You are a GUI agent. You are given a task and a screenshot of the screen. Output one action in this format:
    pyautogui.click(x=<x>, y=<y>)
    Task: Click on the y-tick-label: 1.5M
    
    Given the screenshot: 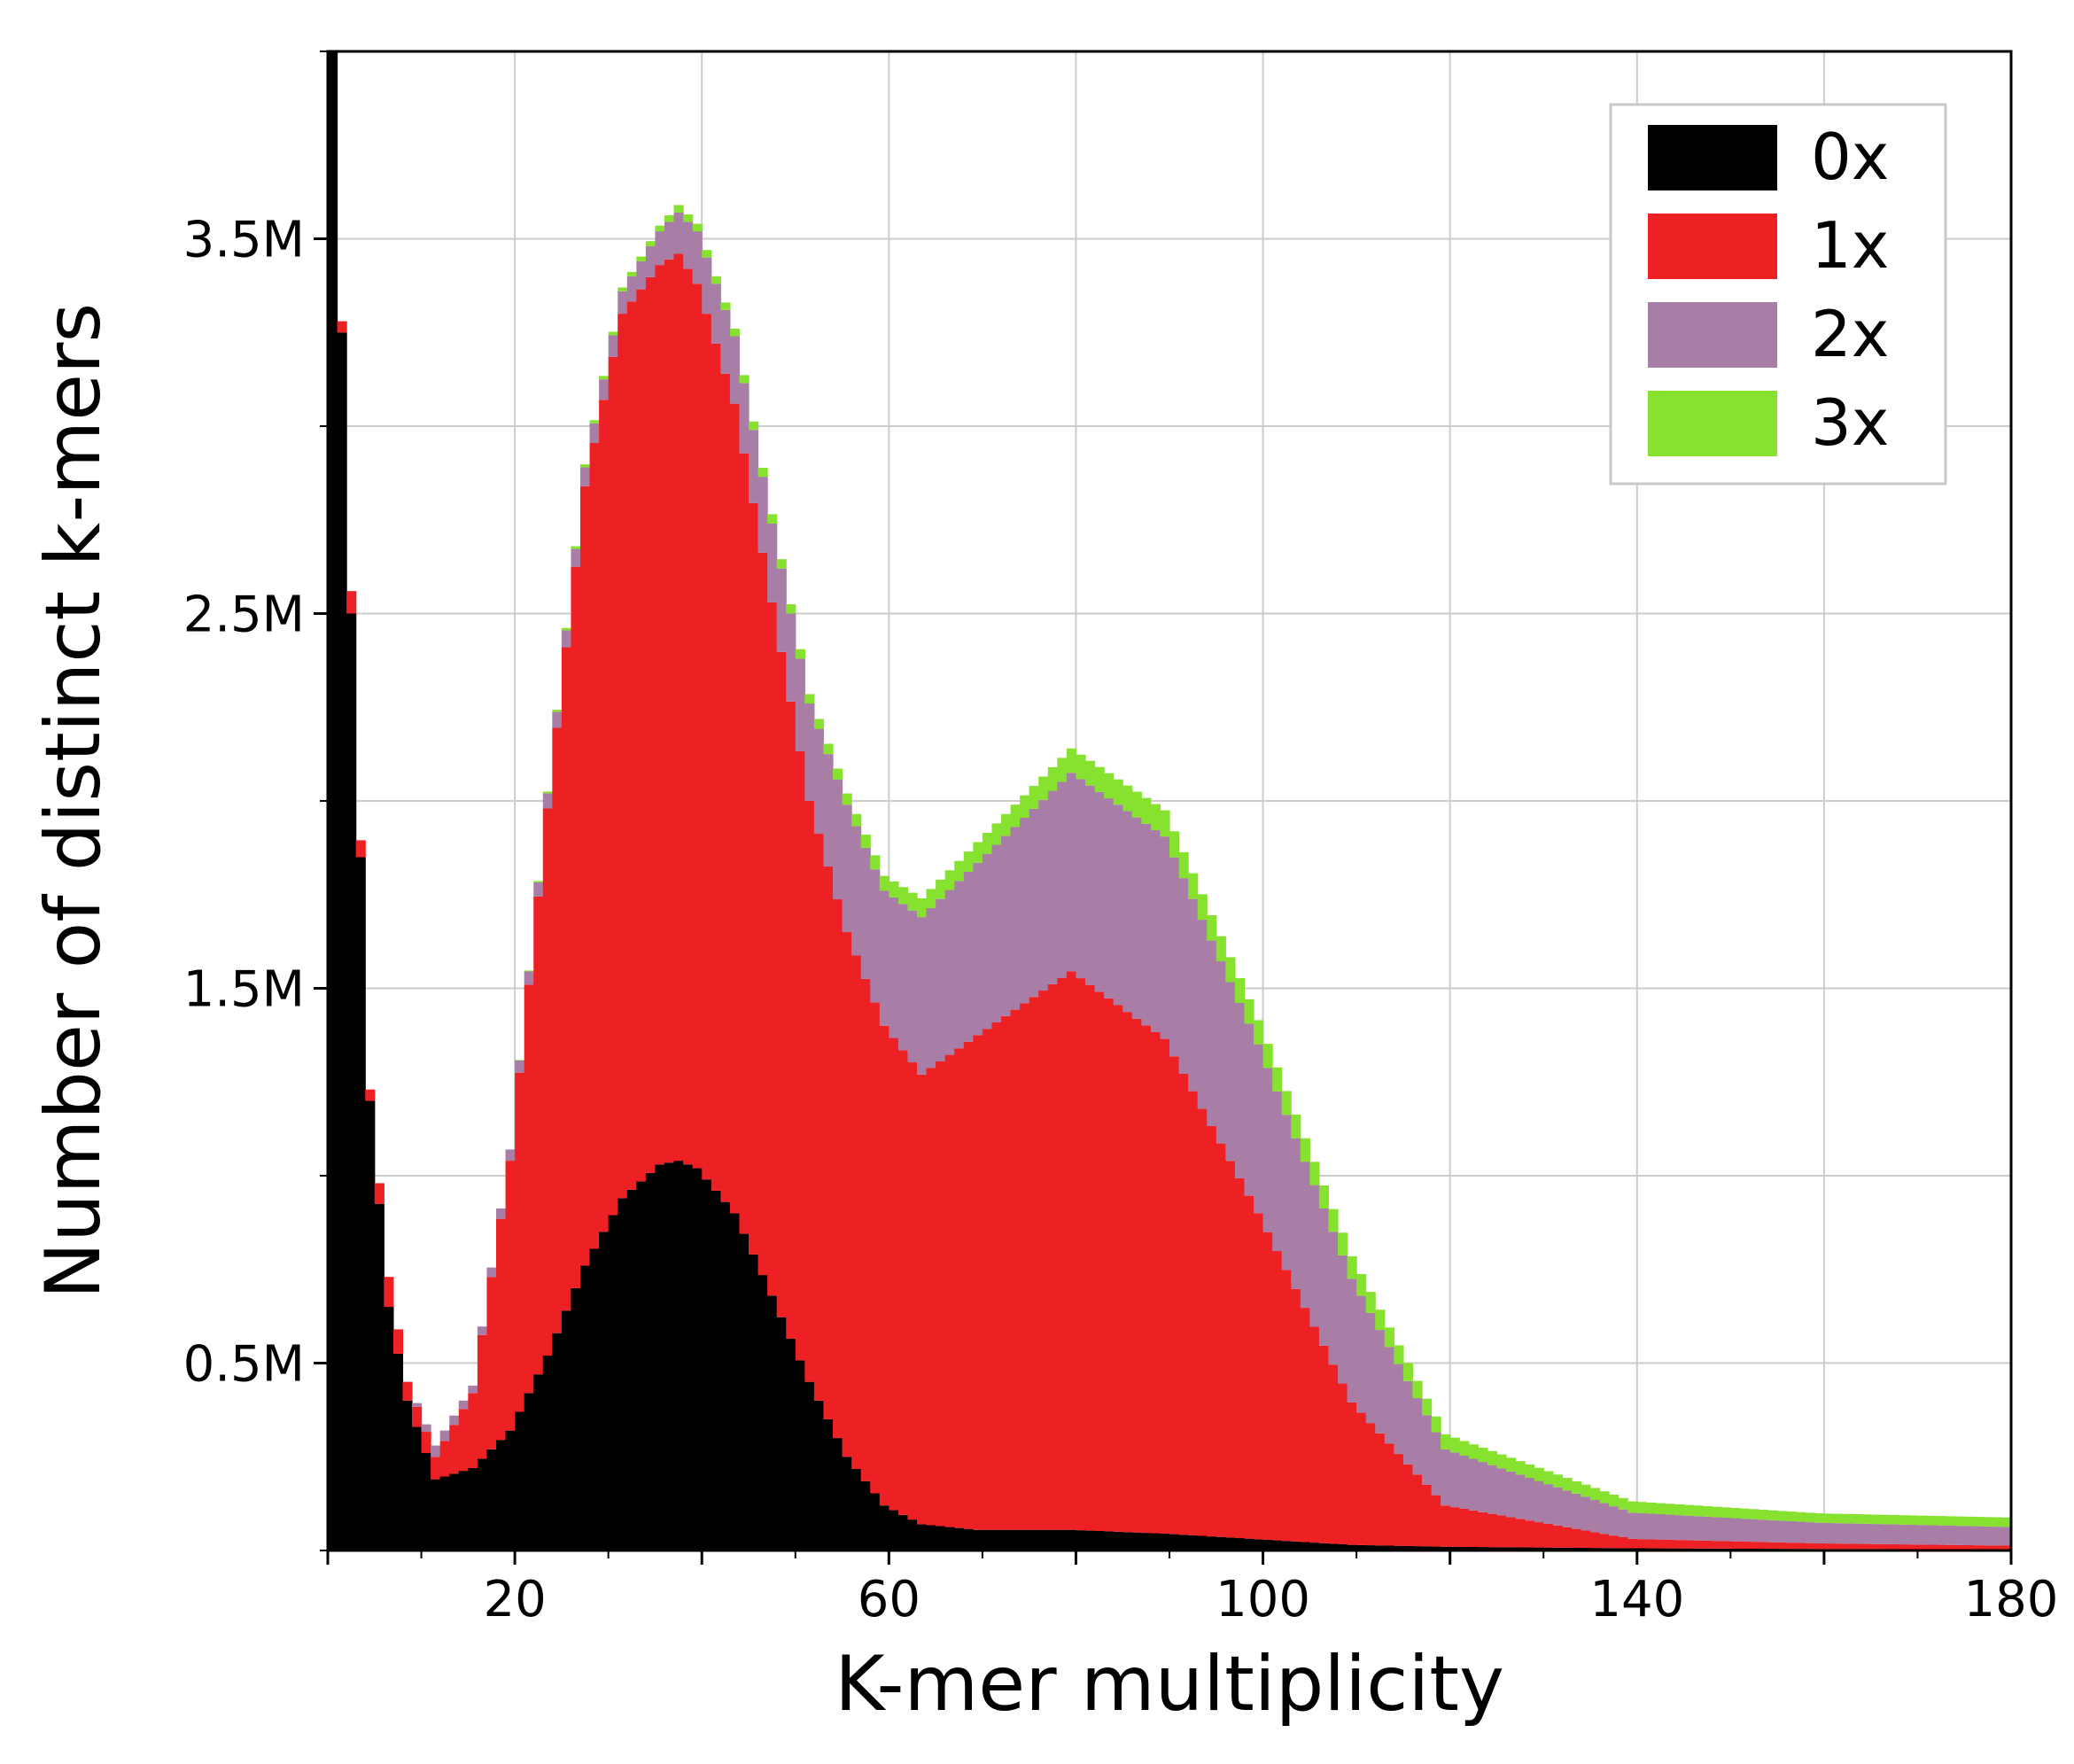 What is the action you would take?
    pyautogui.click(x=244, y=990)
    